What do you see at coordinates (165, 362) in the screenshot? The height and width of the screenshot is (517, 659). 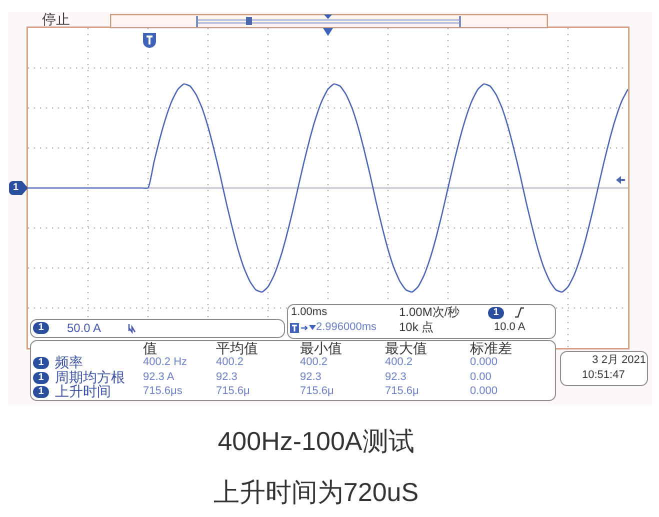 I see `text: 400.2 Hz` at bounding box center [165, 362].